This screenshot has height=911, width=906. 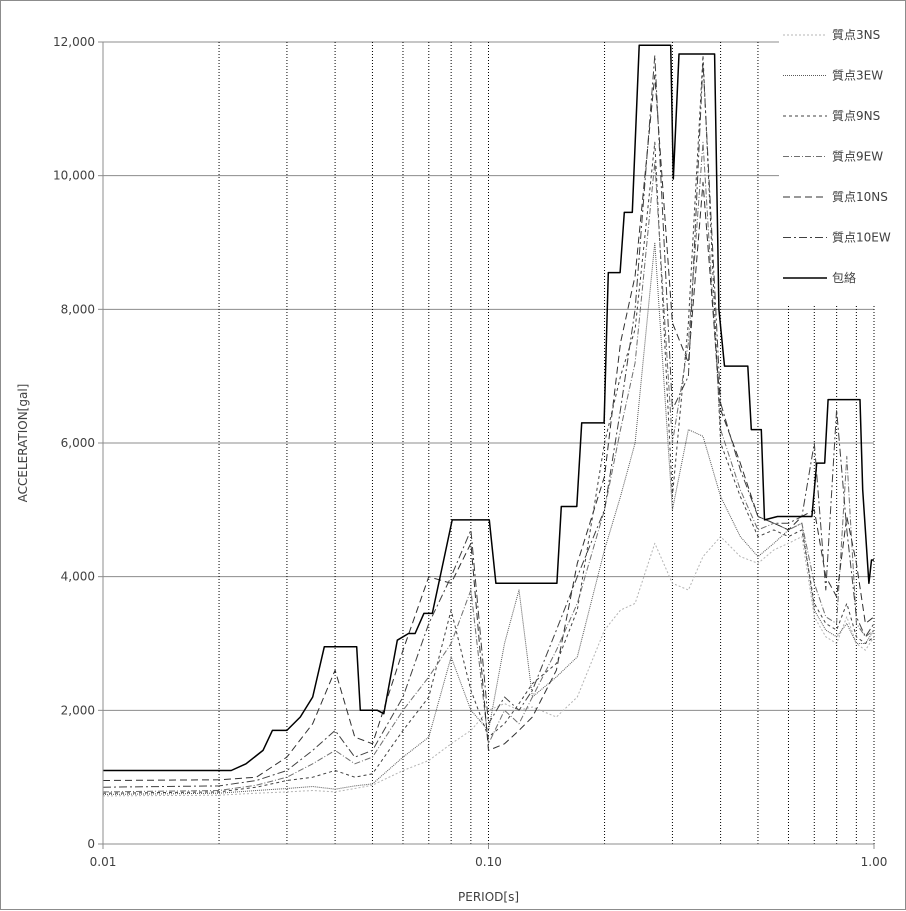 I want to click on y-tick-label: 2,000, so click(x=78, y=710).